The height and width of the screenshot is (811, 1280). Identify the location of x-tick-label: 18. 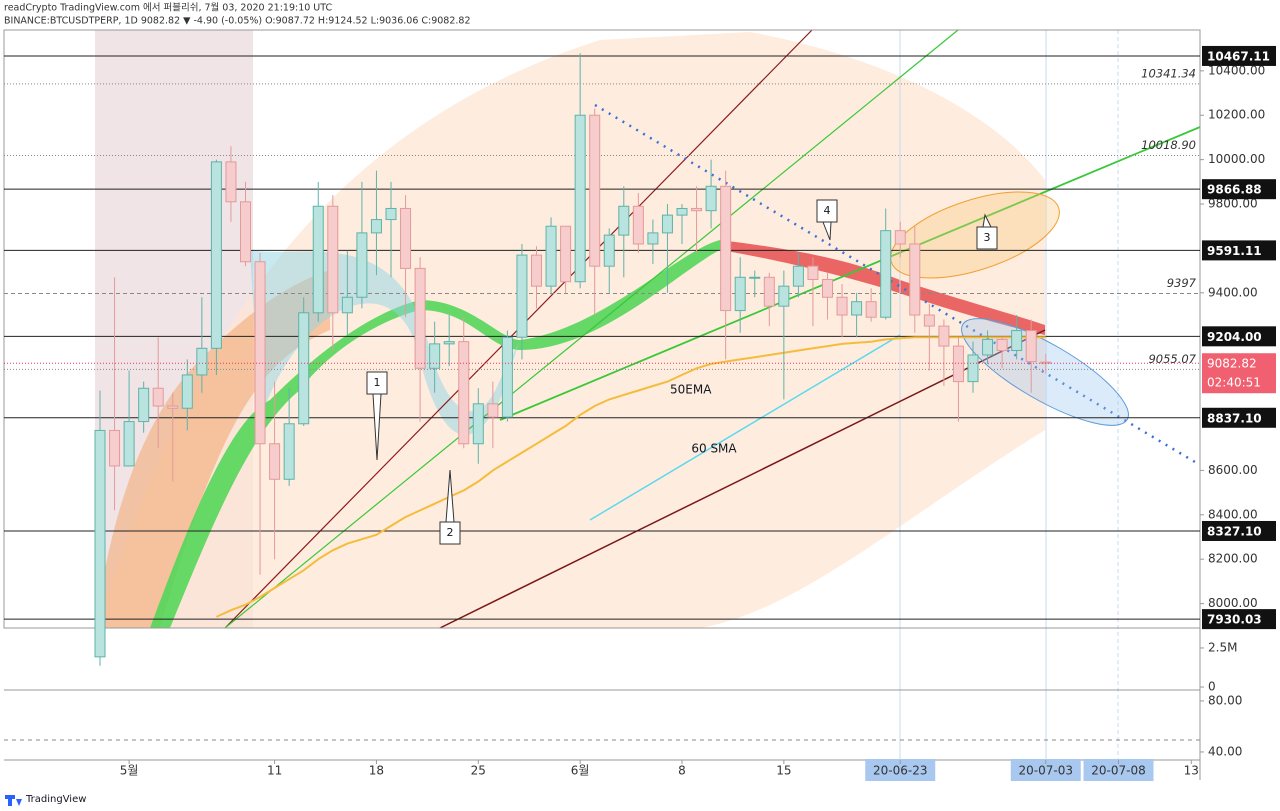
(376, 771).